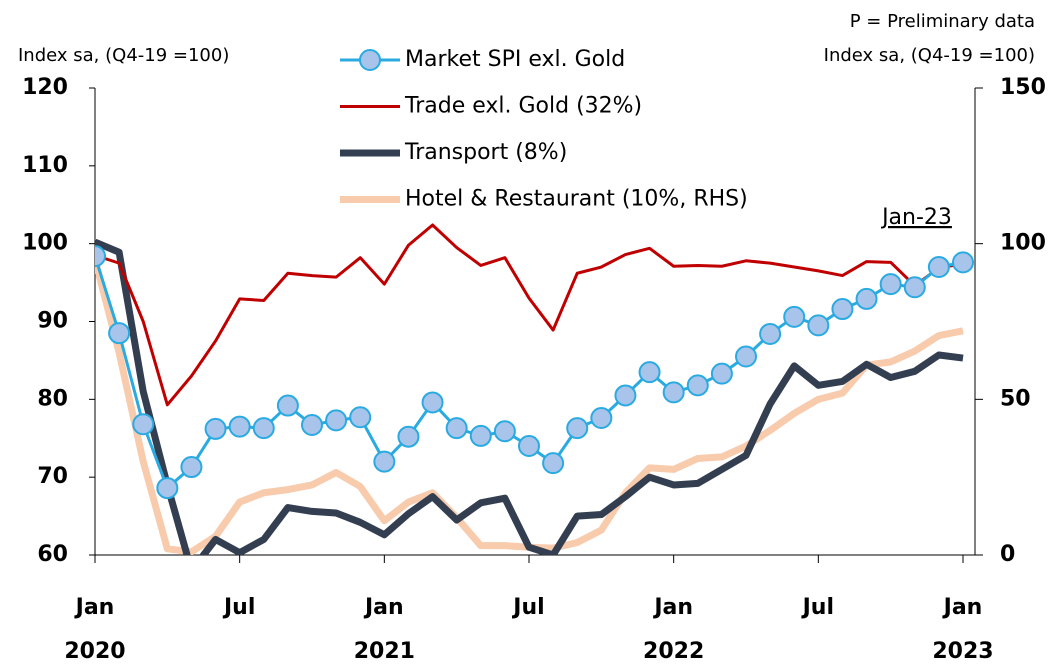 The height and width of the screenshot is (667, 1063). Describe the element at coordinates (123, 55) in the screenshot. I see `y-axis-label: Index sa, (Q4-19 =100)` at that location.